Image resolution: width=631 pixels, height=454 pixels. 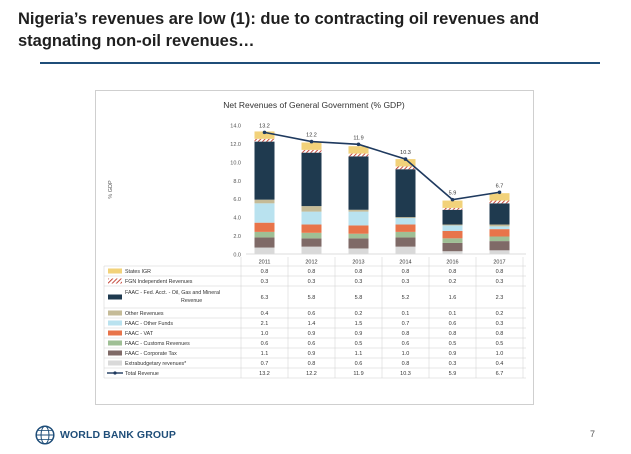 What do you see at coordinates (159, 282) in the screenshot?
I see `legend-label: FGN Independent Revenues` at bounding box center [159, 282].